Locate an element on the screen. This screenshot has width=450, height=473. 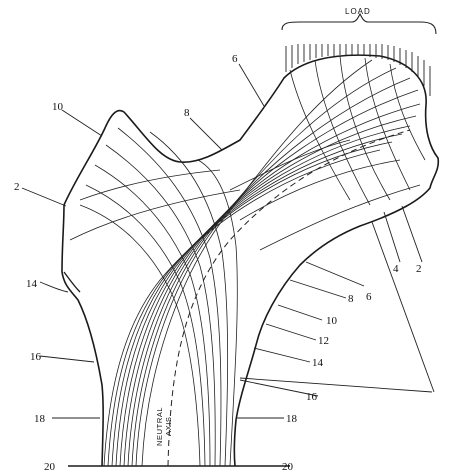
neutral-axis-label: NEUTRAL AXIS is located at coordinates (164, 426).